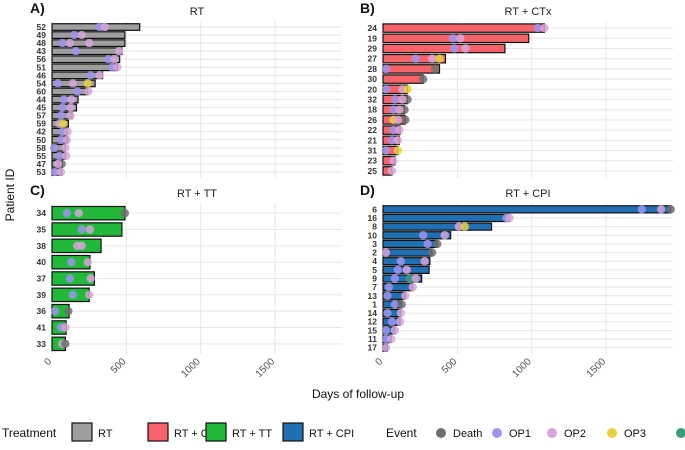 Image resolution: width=685 pixels, height=450 pixels. I want to click on y-tick-label: 12, so click(373, 322).